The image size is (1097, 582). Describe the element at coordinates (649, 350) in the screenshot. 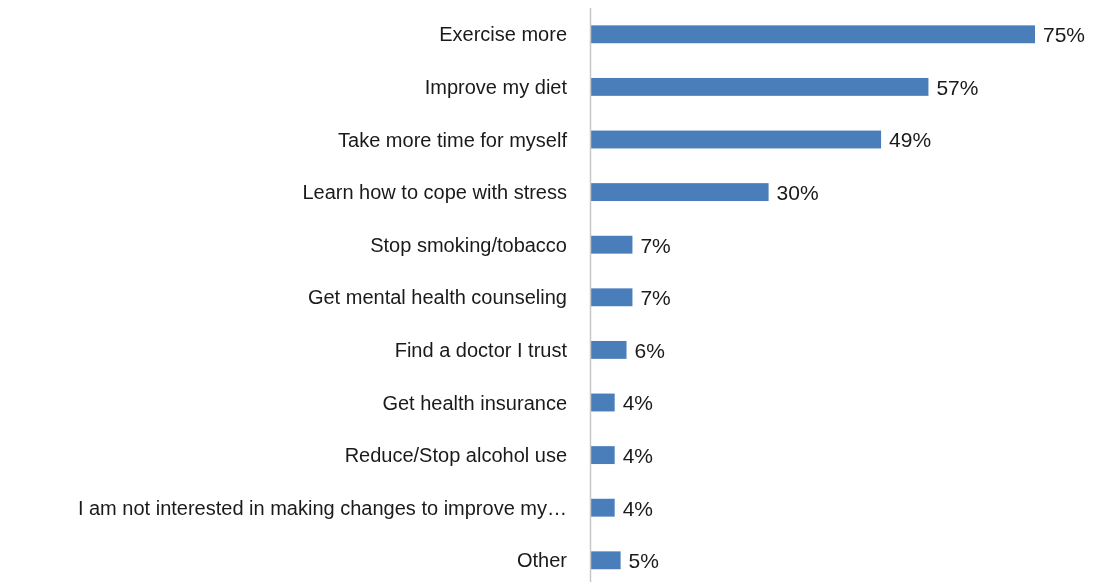

I see `data-label: 6%` at that location.